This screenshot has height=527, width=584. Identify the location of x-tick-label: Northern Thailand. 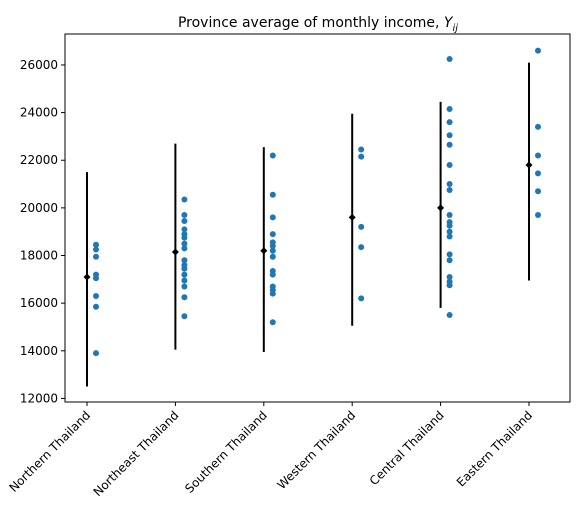
(49, 451).